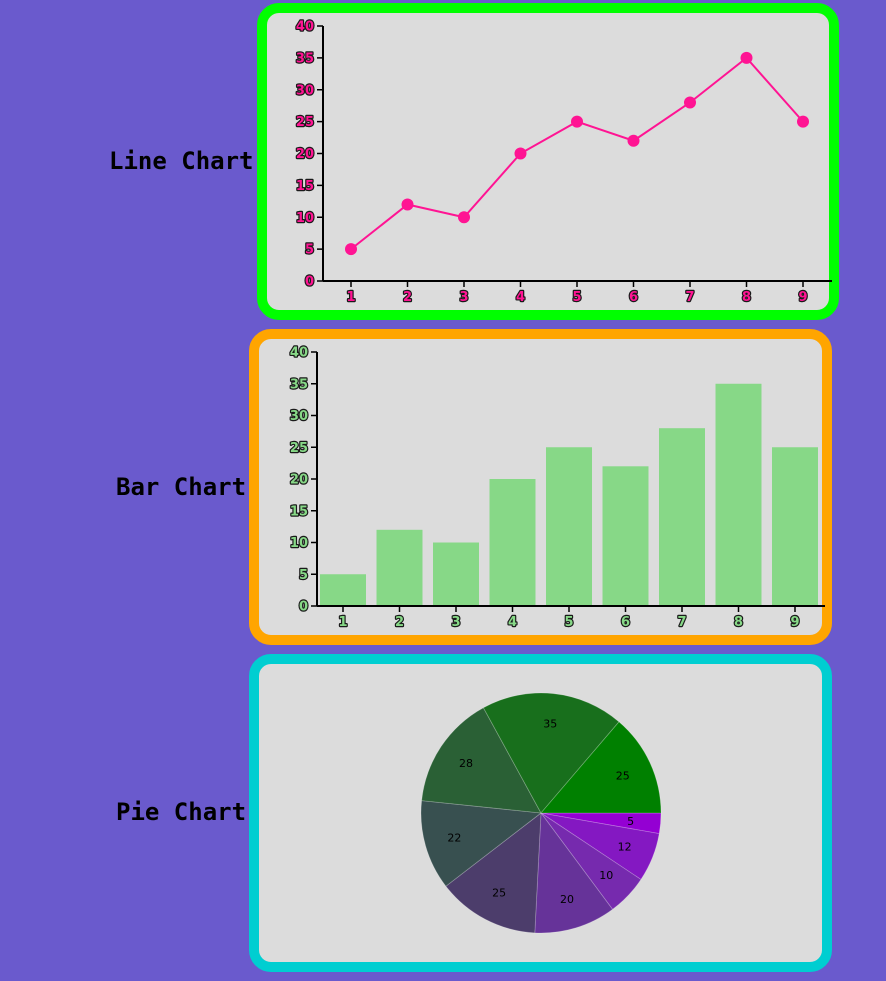 The width and height of the screenshot is (886, 981). I want to click on pie-slice-label: 28, so click(466, 763).